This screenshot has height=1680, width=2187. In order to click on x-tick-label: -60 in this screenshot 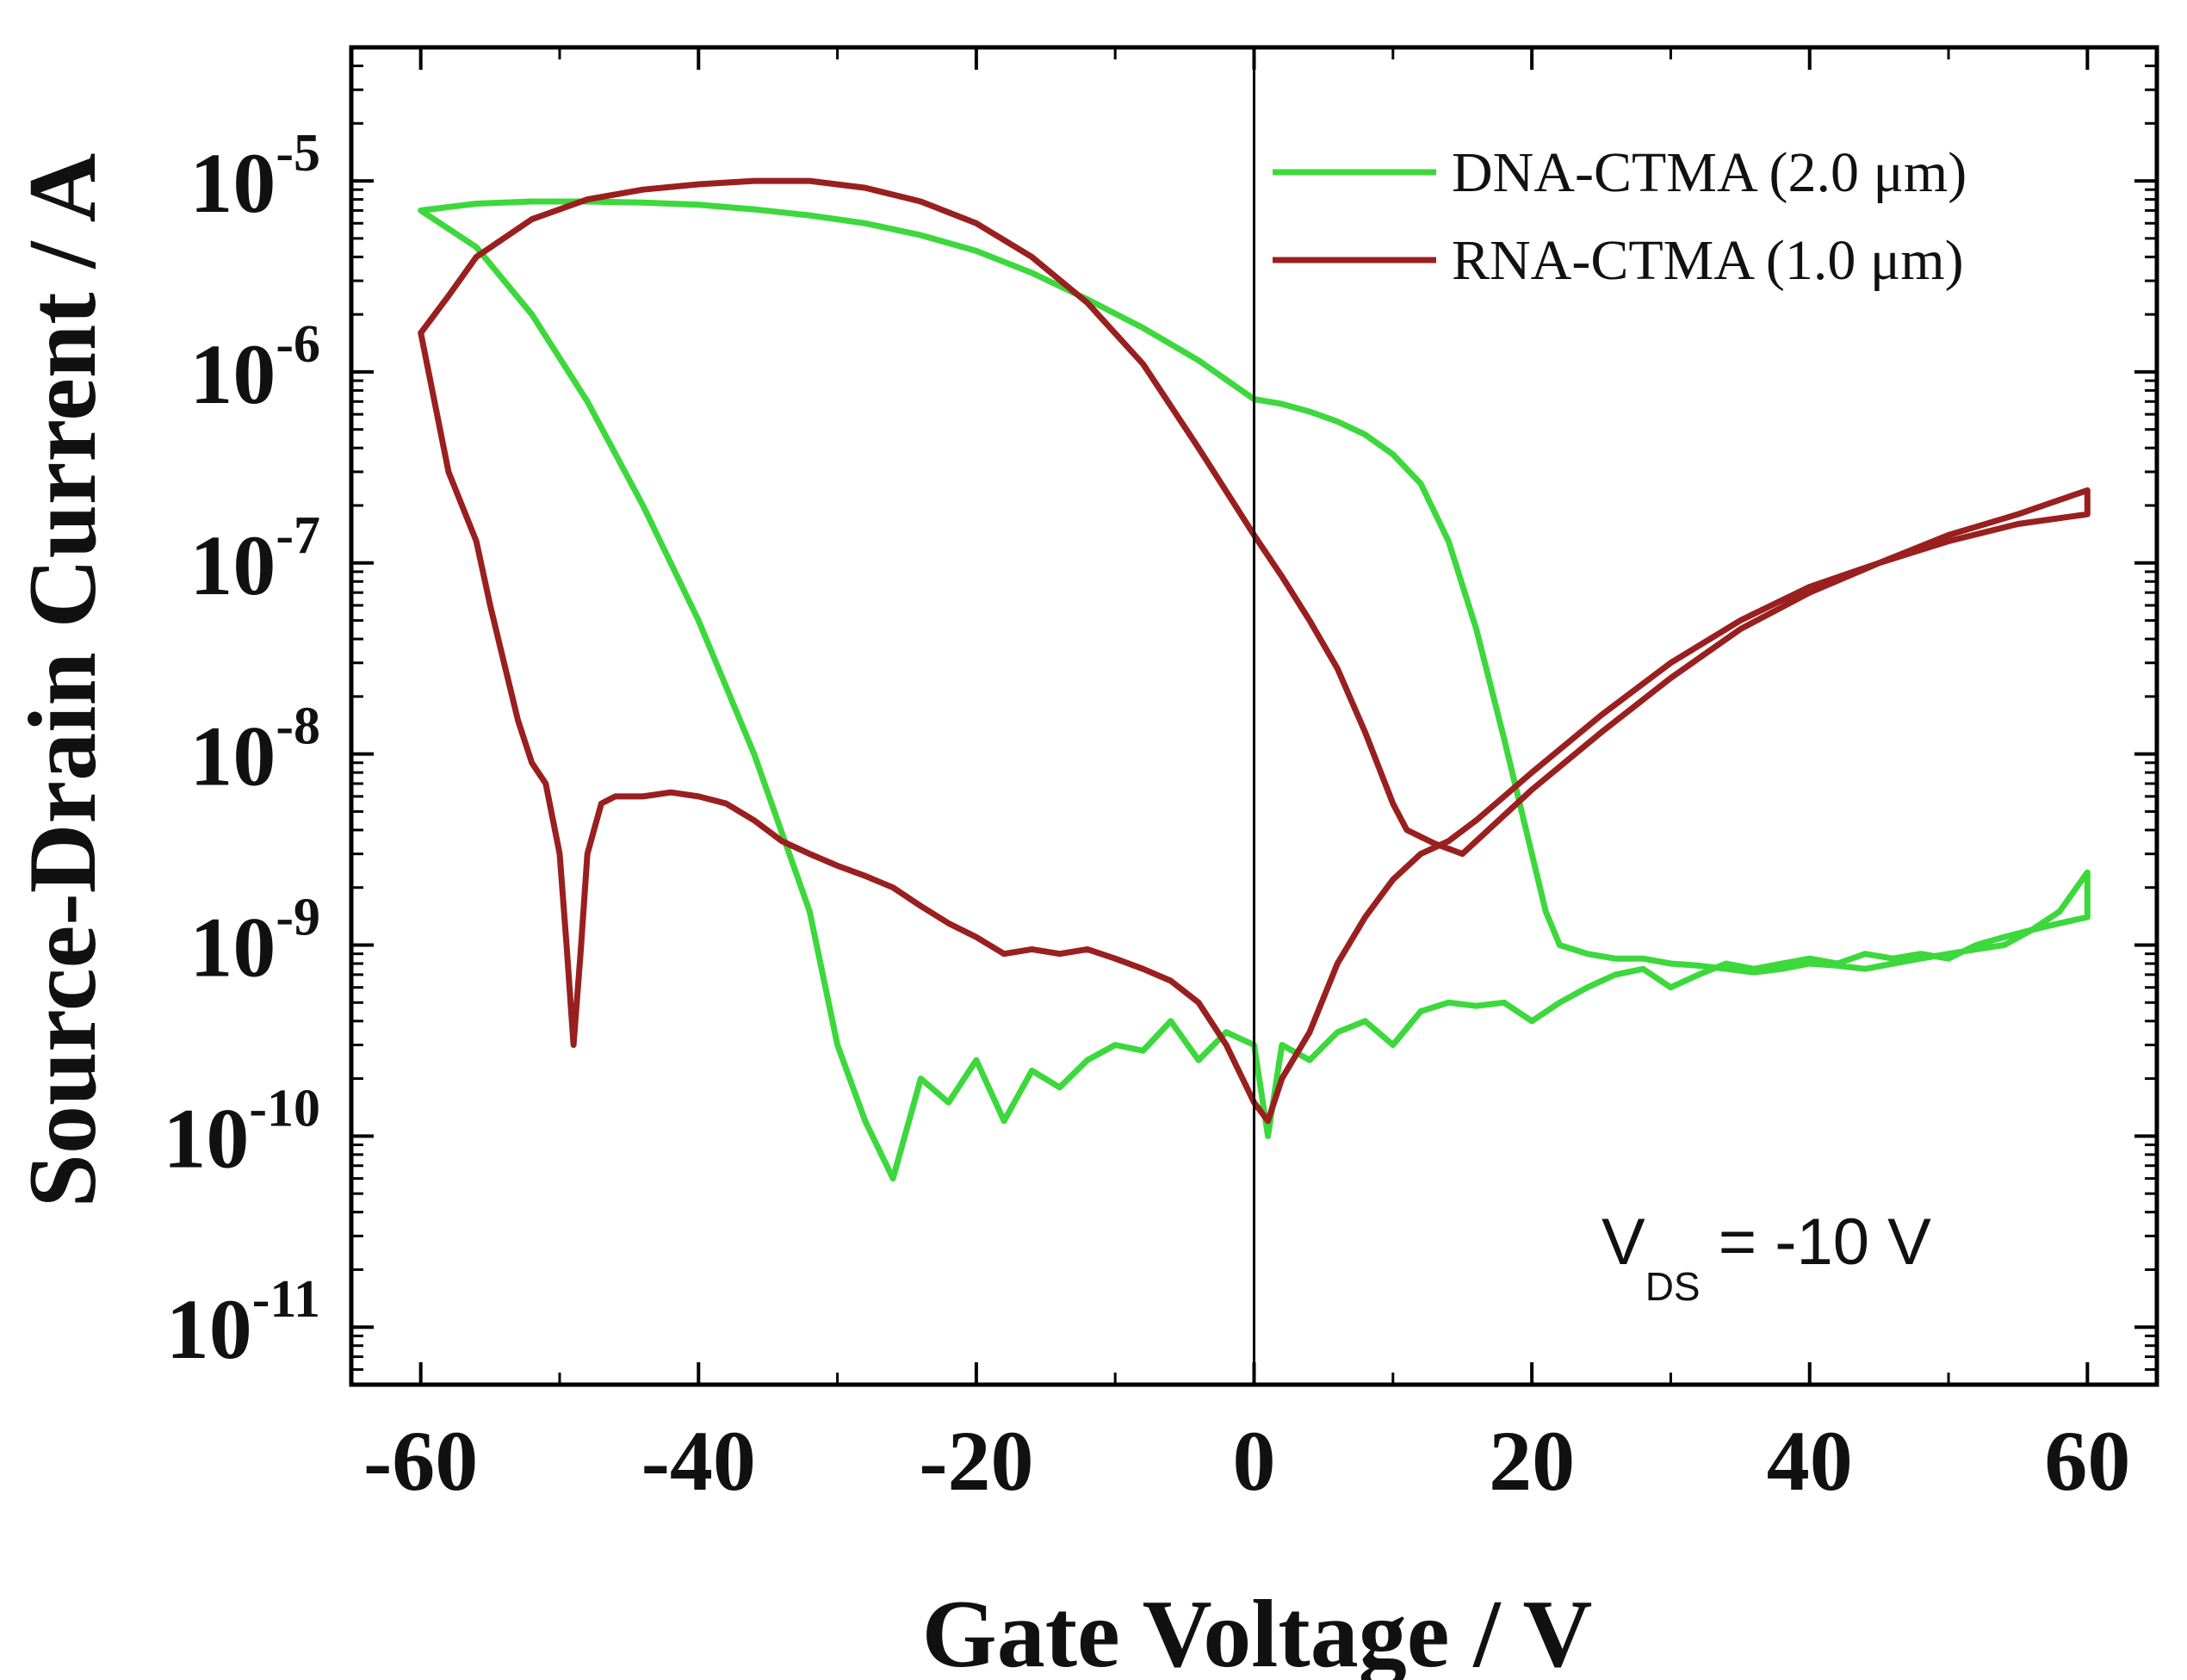, I will do `click(421, 1461)`.